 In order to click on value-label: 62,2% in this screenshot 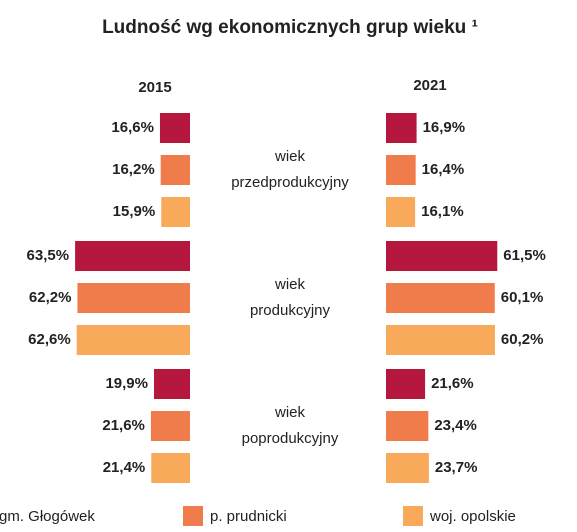, I will do `click(50, 297)`.